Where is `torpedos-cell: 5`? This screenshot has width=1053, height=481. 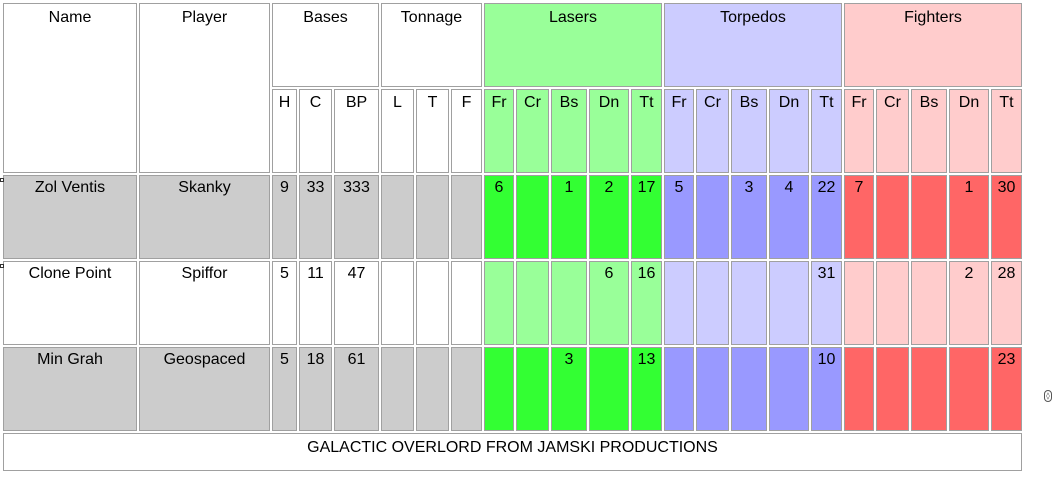 torpedos-cell: 5 is located at coordinates (679, 217).